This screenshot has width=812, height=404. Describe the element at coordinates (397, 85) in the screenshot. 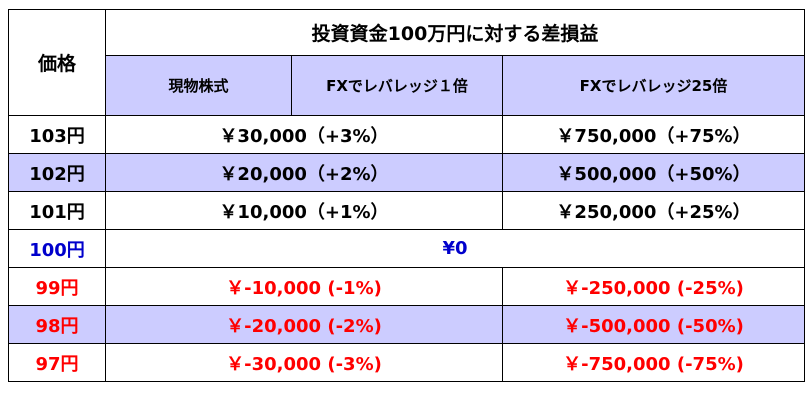

I see `col-header-fx-1x: FXでレバレッジ１倍` at that location.